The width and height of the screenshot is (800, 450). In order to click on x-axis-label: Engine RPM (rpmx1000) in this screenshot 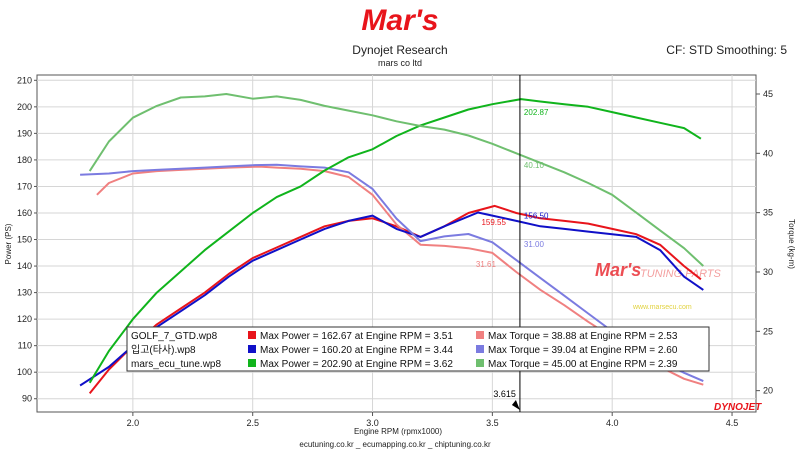, I will do `click(398, 431)`.